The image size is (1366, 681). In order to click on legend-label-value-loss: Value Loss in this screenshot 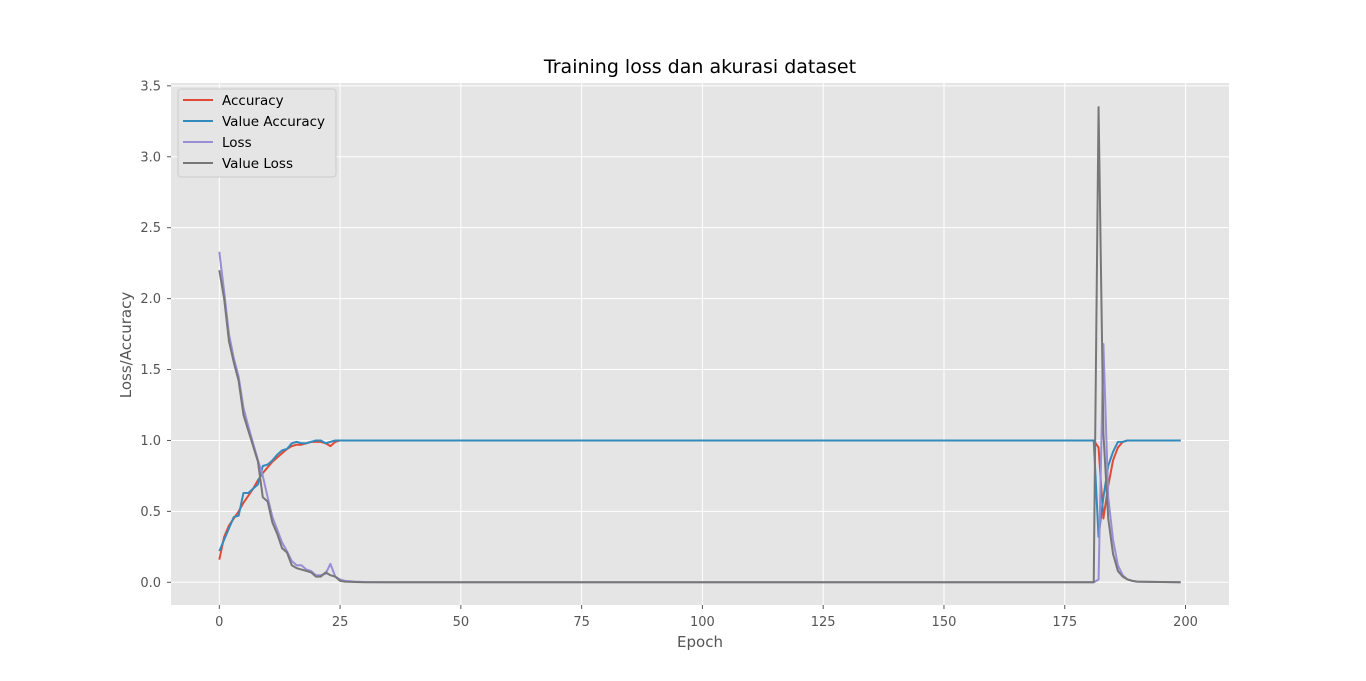, I will do `click(257, 164)`.